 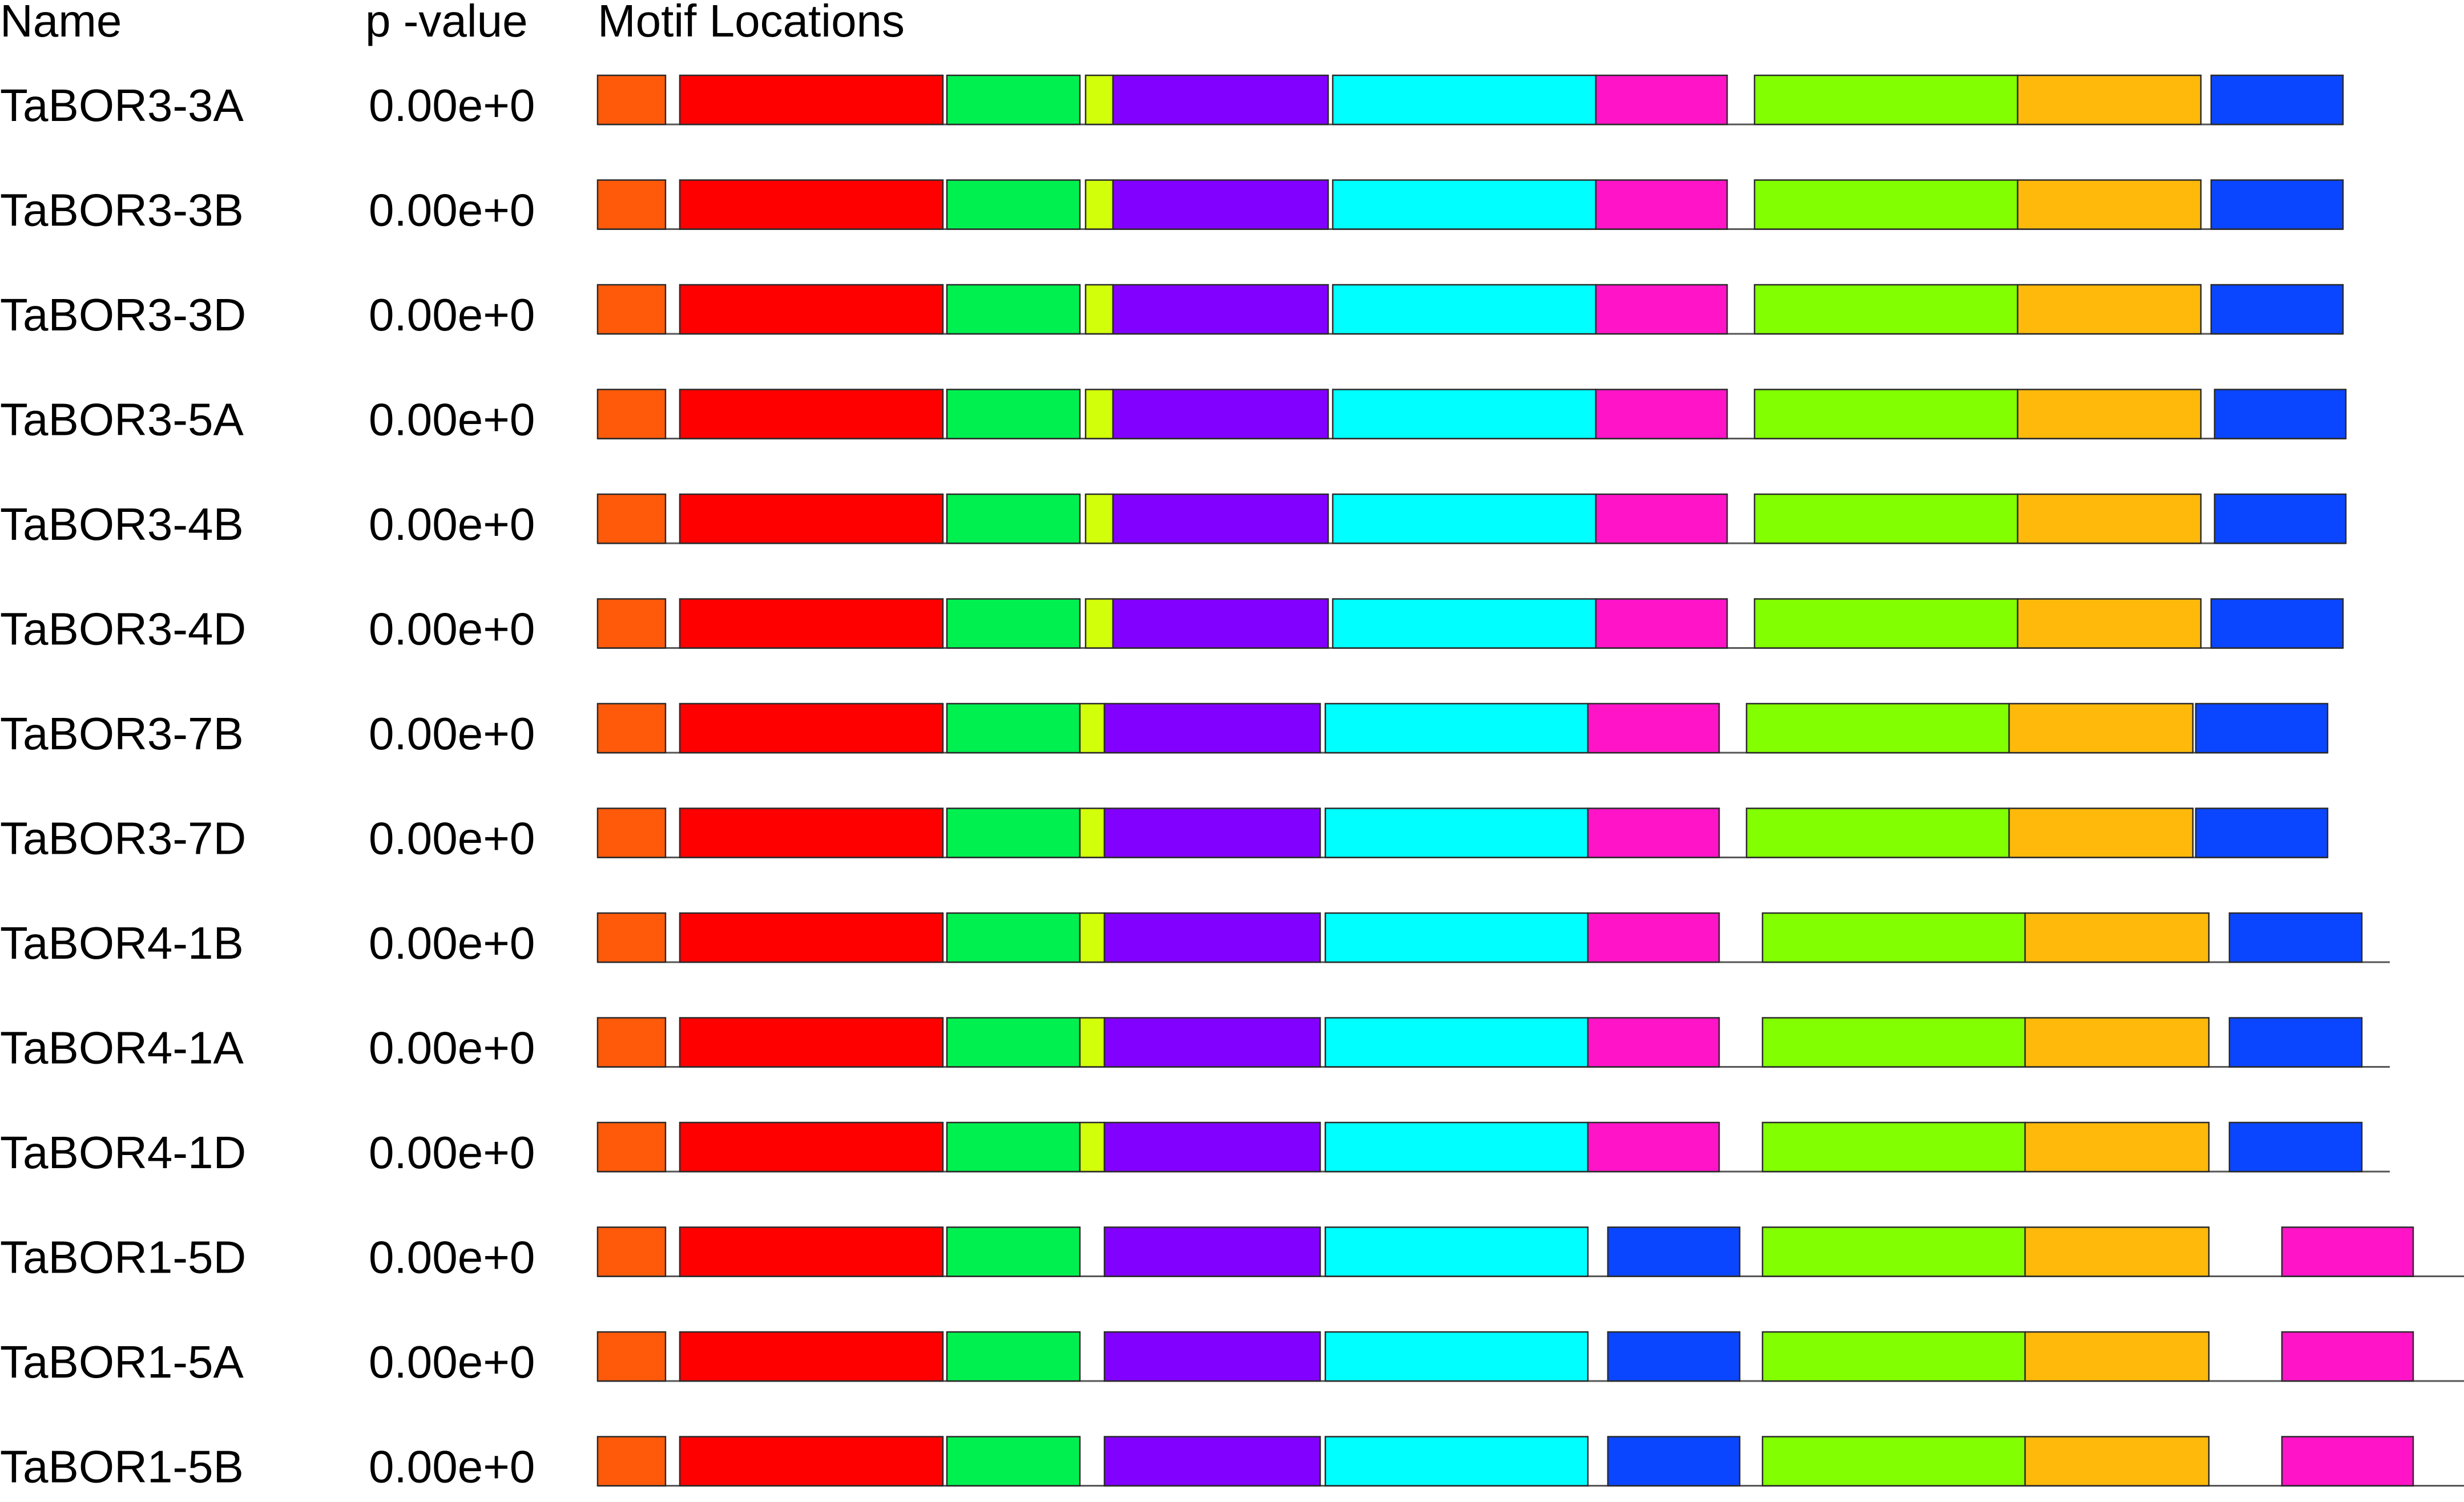 What do you see at coordinates (122, 1467) in the screenshot?
I see `sequence-name: TaBOR1-5B` at bounding box center [122, 1467].